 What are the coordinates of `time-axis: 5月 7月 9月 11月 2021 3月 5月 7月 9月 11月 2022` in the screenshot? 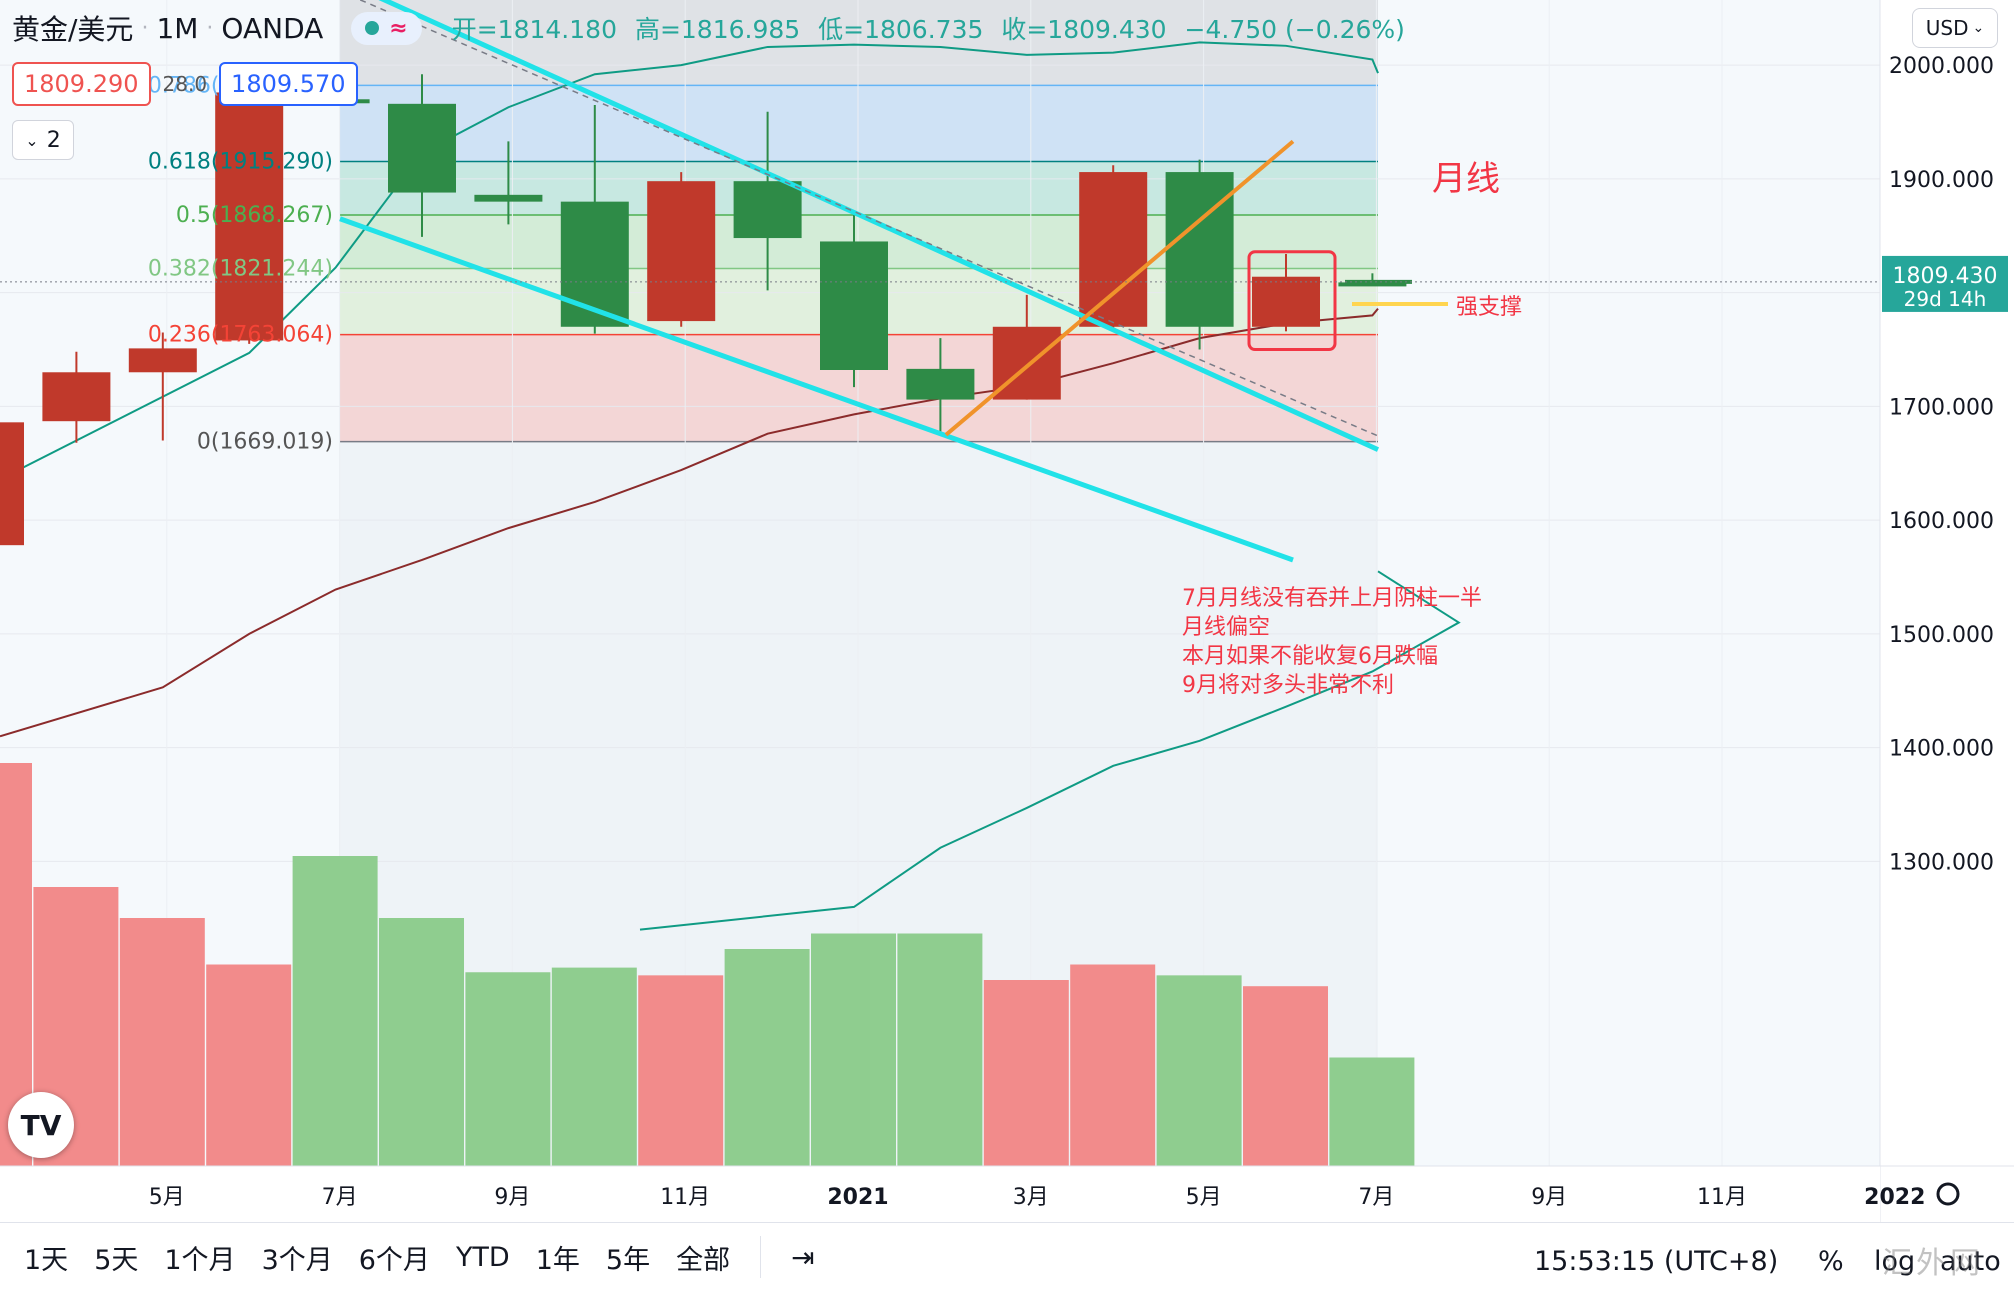 It's located at (1007, 1193).